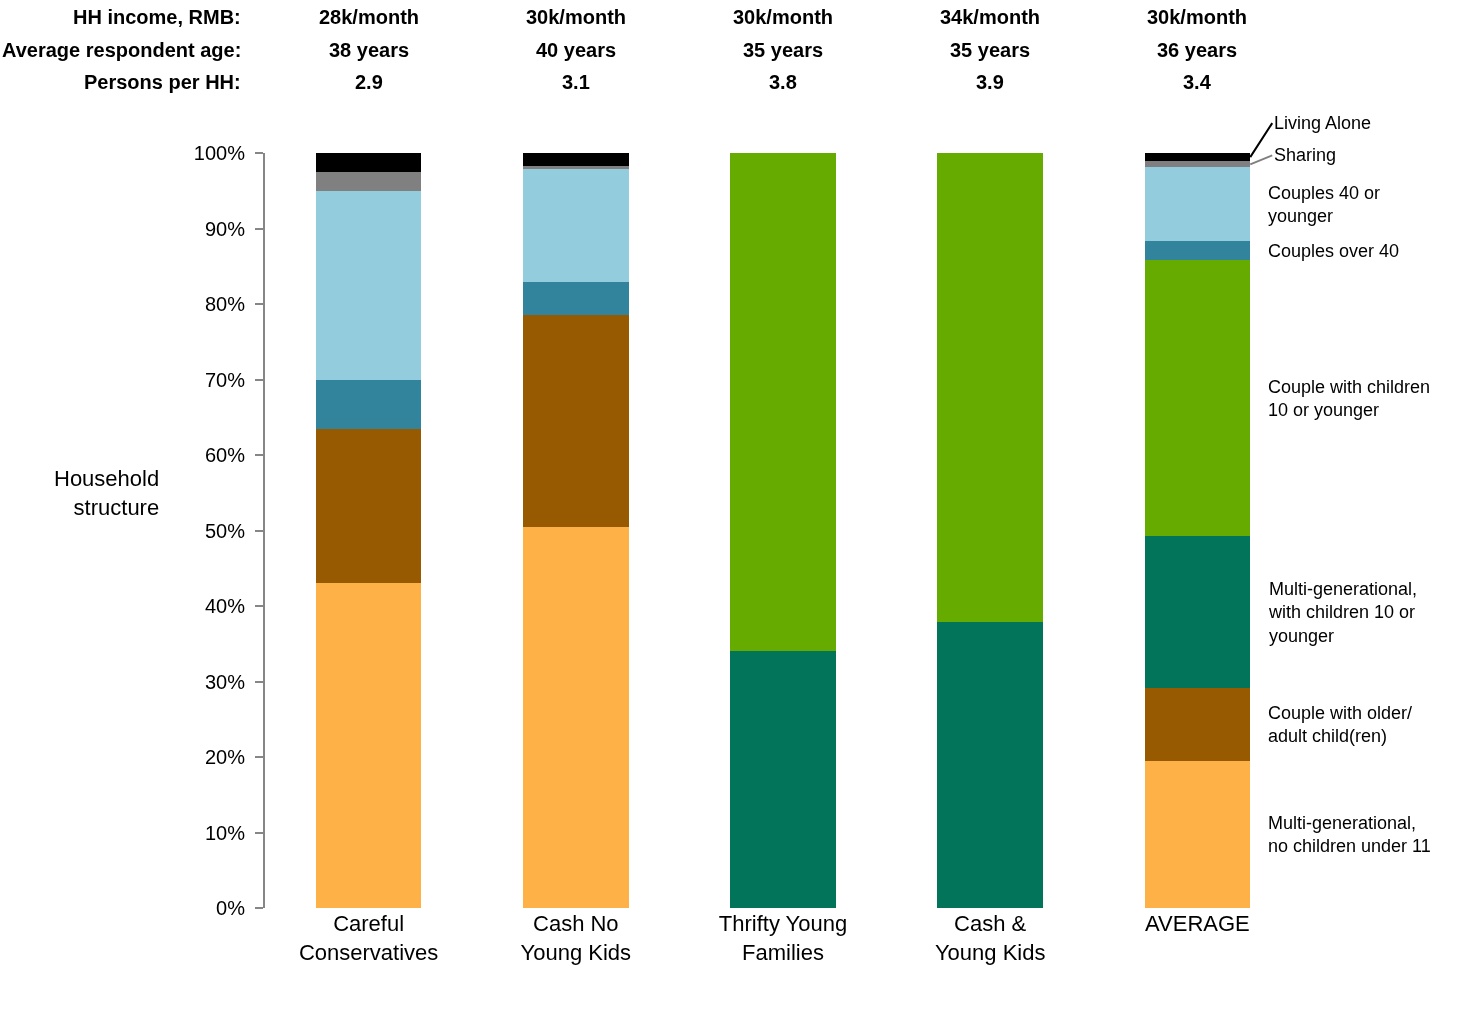  Describe the element at coordinates (576, 50) in the screenshot. I see `text: 40 years` at that location.